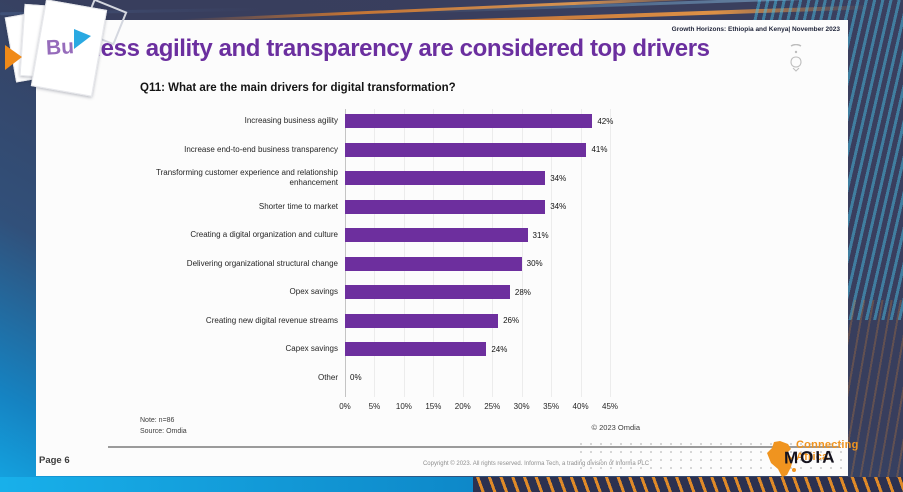 This screenshot has width=903, height=492. I want to click on bar-wrap: 41%, so click(476, 149).